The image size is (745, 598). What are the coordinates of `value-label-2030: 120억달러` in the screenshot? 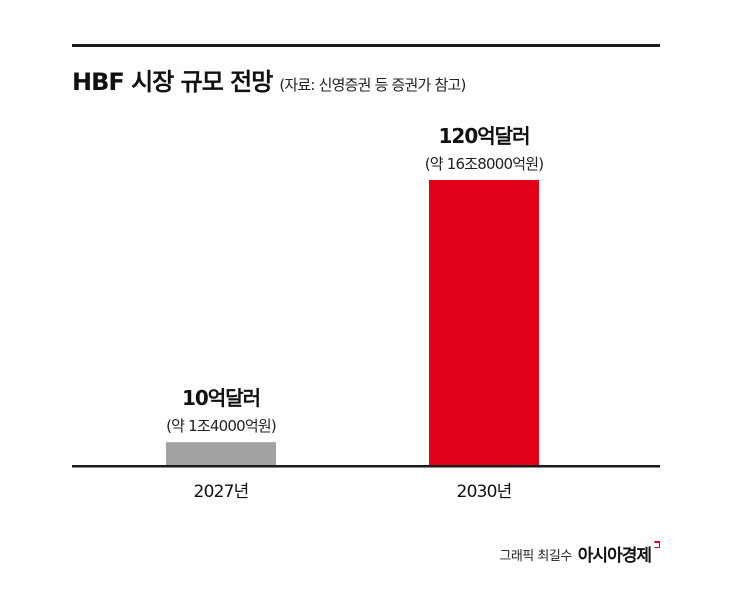 It's located at (484, 136).